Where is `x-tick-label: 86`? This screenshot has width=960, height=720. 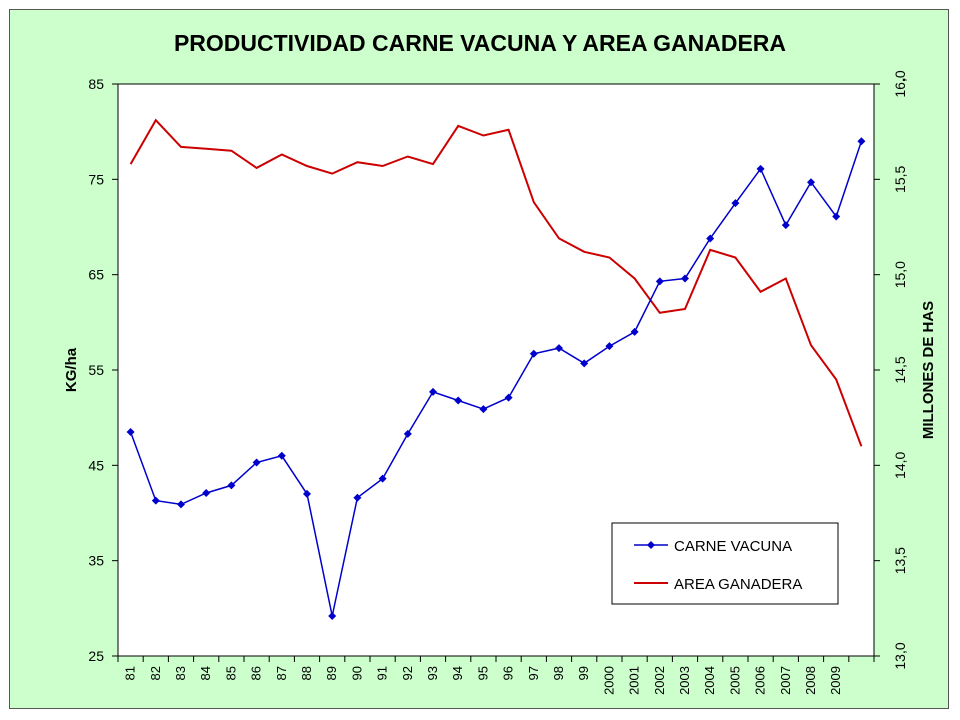 x-tick-label: 86 is located at coordinates (256, 673).